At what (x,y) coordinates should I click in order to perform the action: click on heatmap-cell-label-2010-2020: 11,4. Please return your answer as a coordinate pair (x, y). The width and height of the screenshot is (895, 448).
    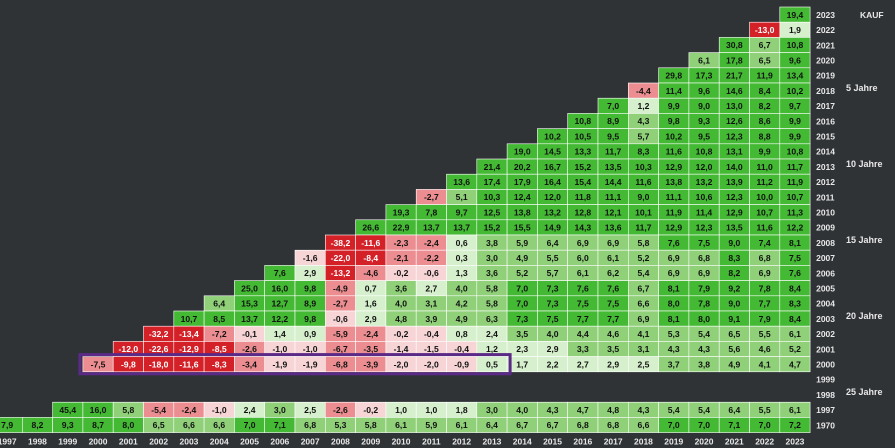
    Looking at the image, I should click on (704, 212).